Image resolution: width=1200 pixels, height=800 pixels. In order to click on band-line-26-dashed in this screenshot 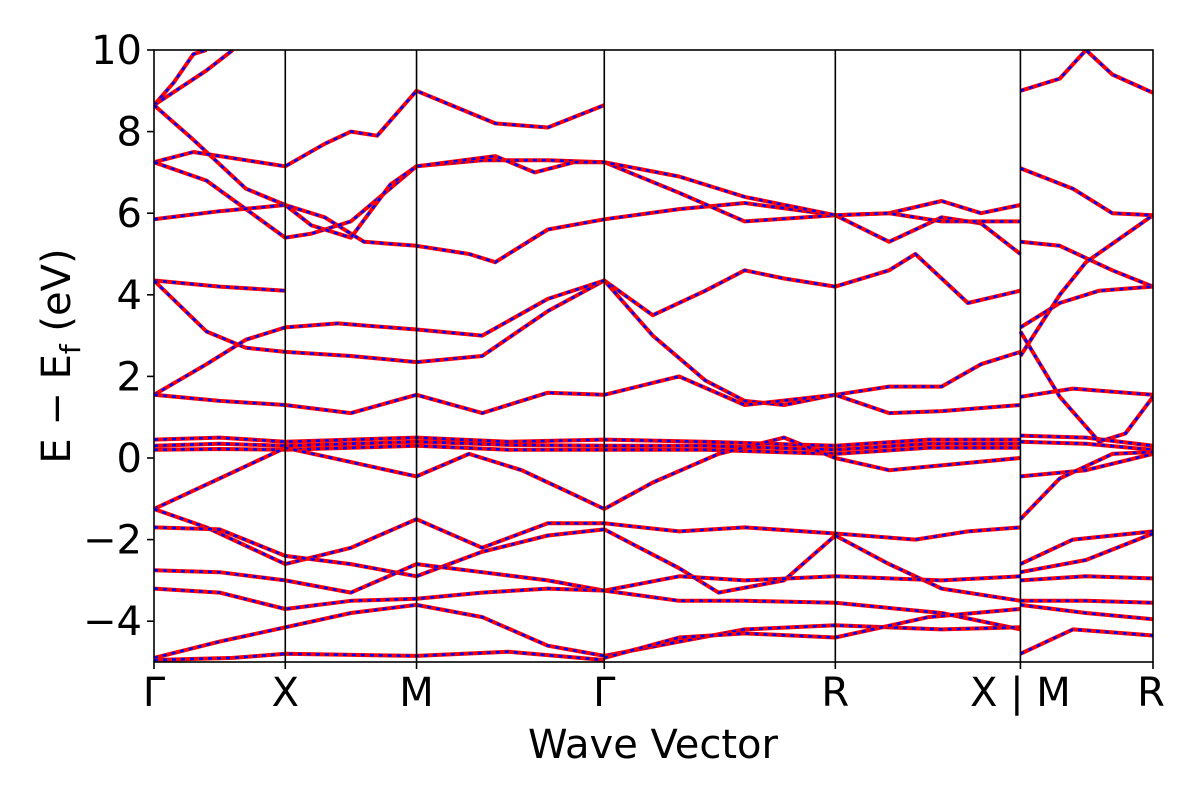, I will do `click(1086, 285)`.